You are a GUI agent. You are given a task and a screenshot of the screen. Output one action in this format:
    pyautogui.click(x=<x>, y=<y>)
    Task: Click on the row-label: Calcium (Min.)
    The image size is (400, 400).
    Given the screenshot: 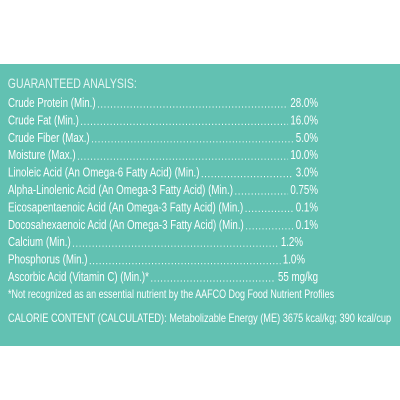 What is the action you would take?
    pyautogui.click(x=39, y=242)
    